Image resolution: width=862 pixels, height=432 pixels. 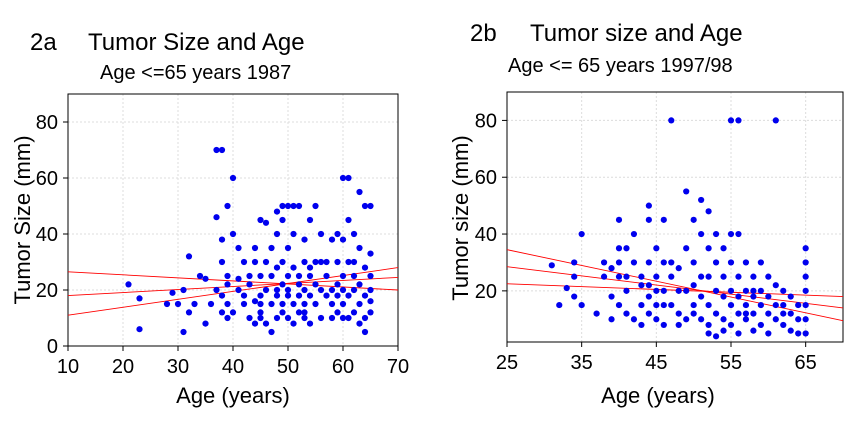 What do you see at coordinates (582, 363) in the screenshot?
I see `panel-b-x-tick-label: 35` at bounding box center [582, 363].